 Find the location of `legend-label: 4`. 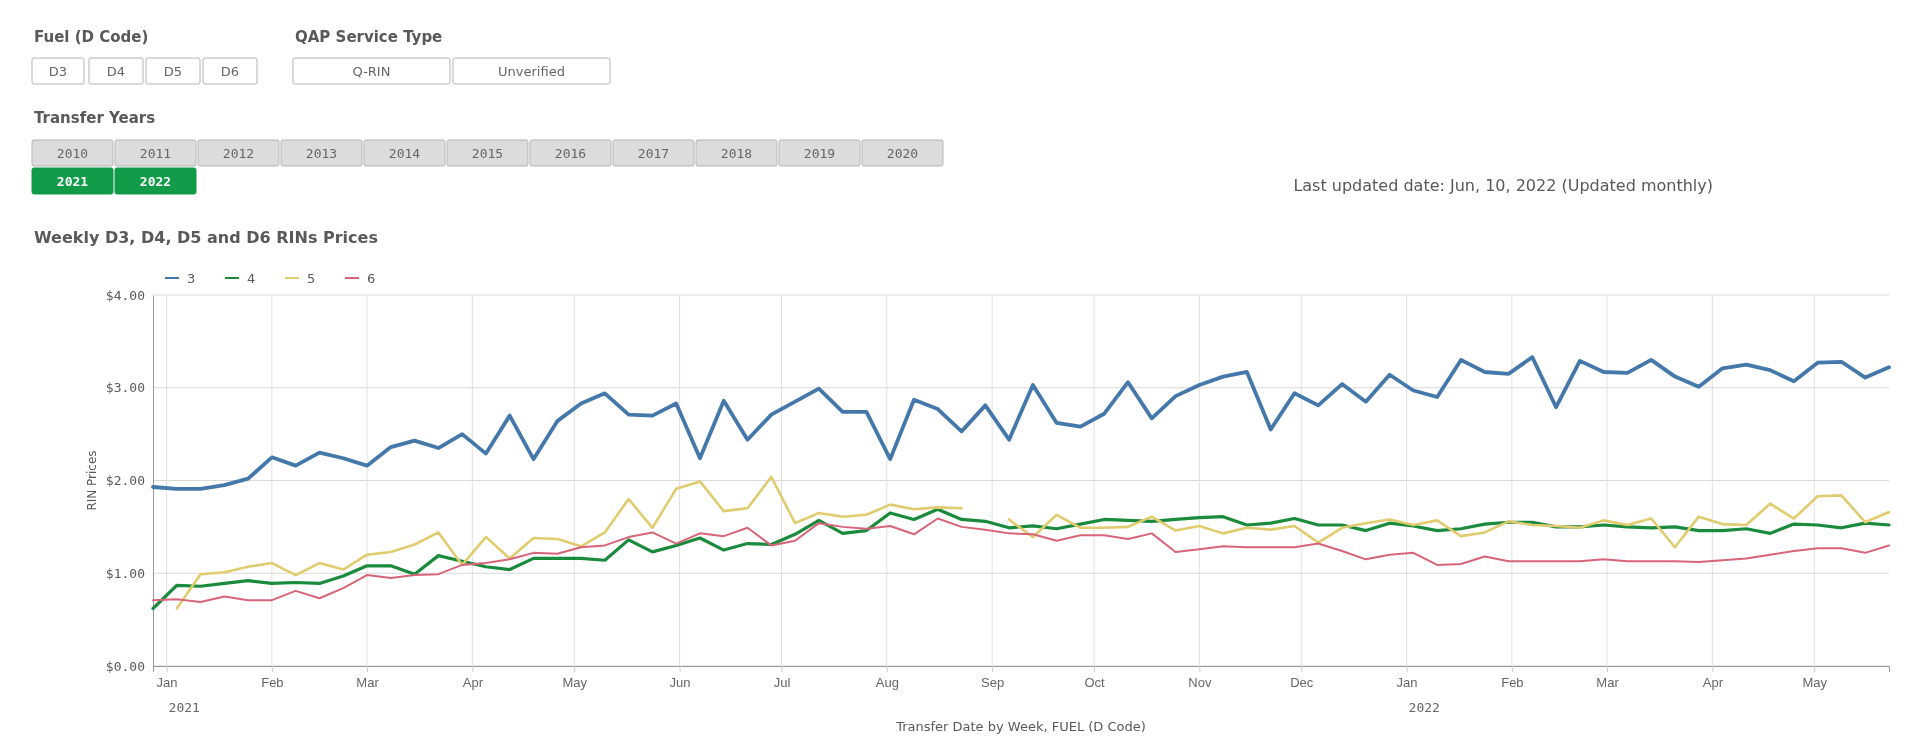

legend-label: 4 is located at coordinates (251, 278).